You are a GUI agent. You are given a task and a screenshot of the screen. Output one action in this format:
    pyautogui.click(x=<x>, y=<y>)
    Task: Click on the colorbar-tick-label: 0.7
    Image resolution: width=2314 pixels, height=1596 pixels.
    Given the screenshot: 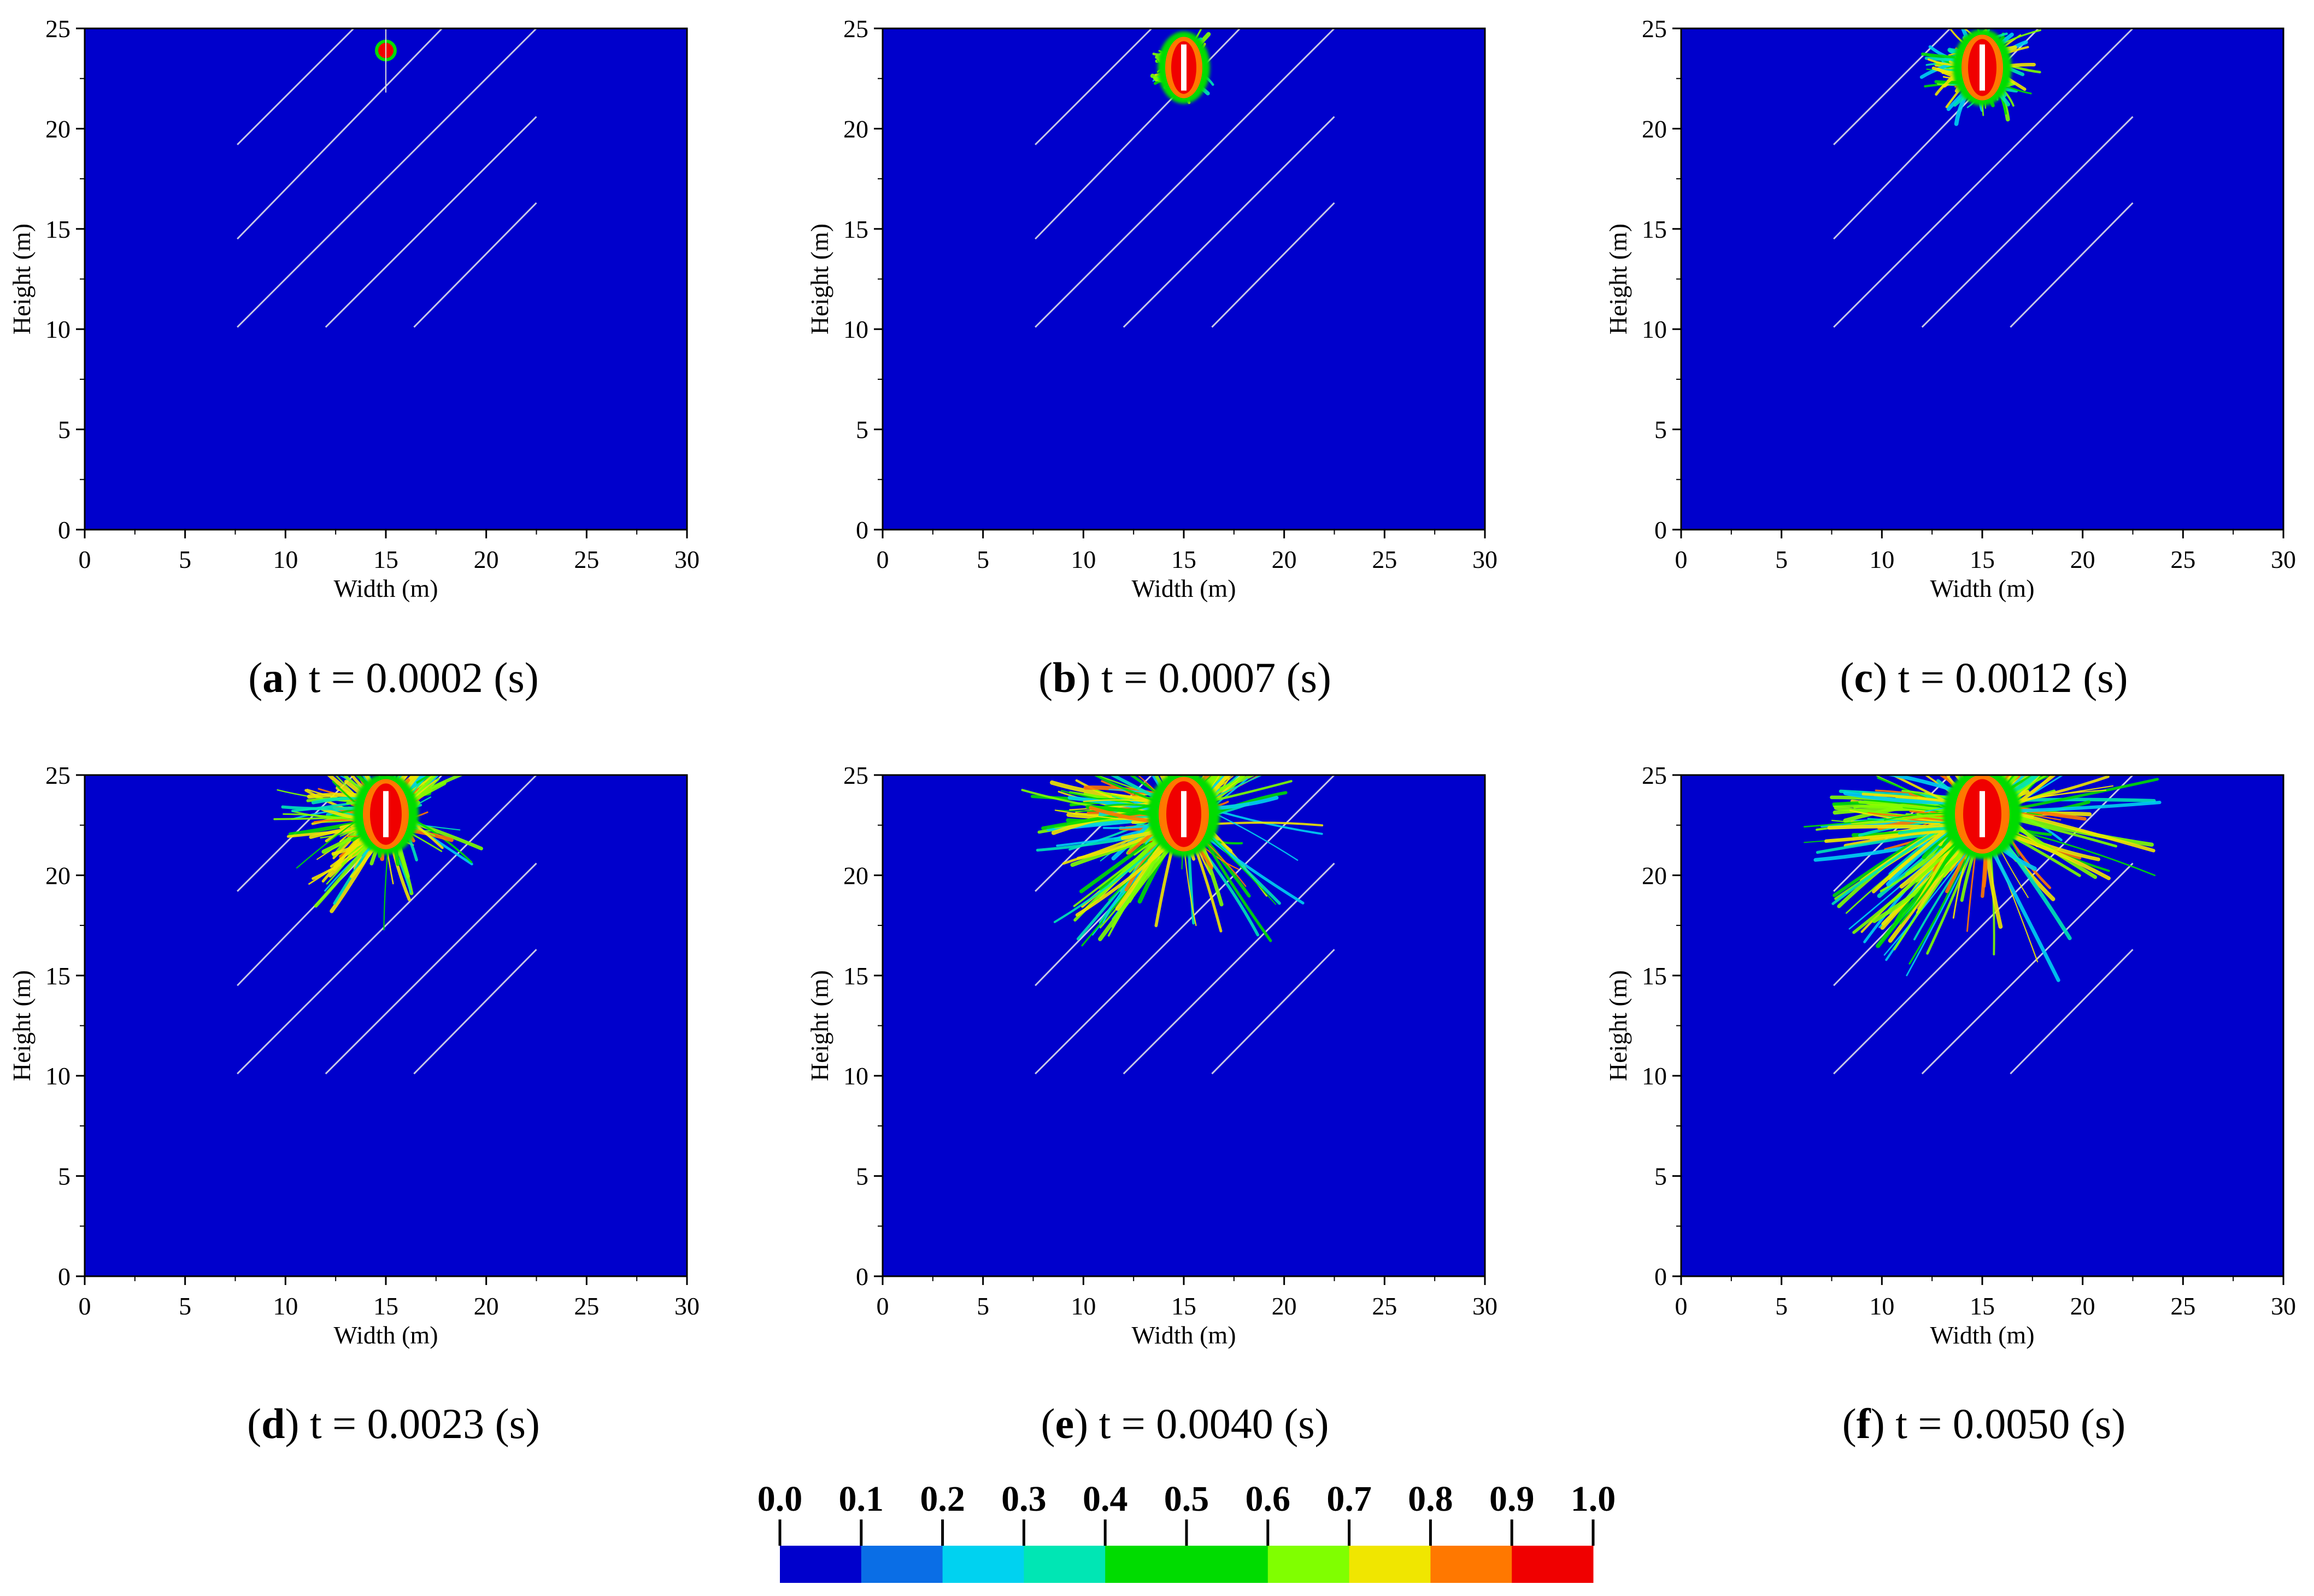 What is the action you would take?
    pyautogui.click(x=1349, y=1499)
    